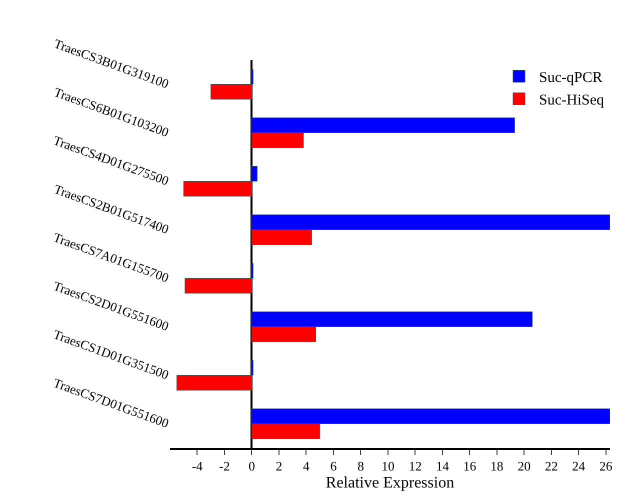 This screenshot has width=623, height=499. Describe the element at coordinates (606, 466) in the screenshot. I see `x-tick-label: 26` at that location.